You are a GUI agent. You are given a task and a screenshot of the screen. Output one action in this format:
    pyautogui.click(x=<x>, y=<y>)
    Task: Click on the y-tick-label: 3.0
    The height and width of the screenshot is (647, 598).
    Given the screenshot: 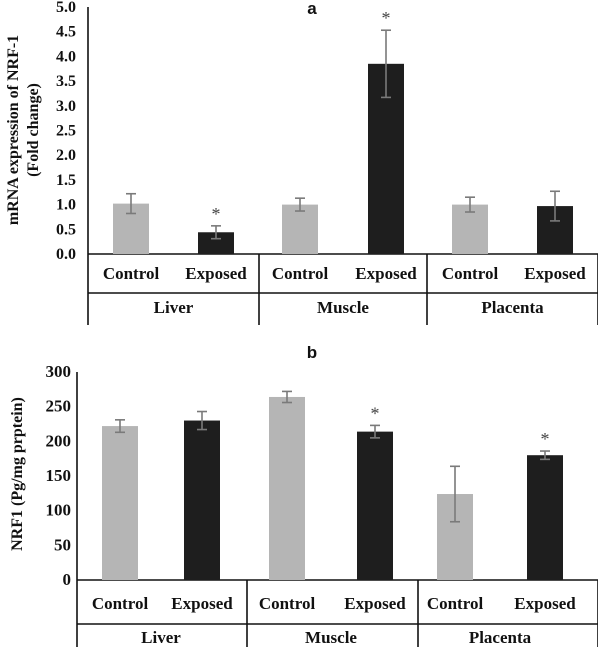 What is the action you would take?
    pyautogui.click(x=66, y=106)
    